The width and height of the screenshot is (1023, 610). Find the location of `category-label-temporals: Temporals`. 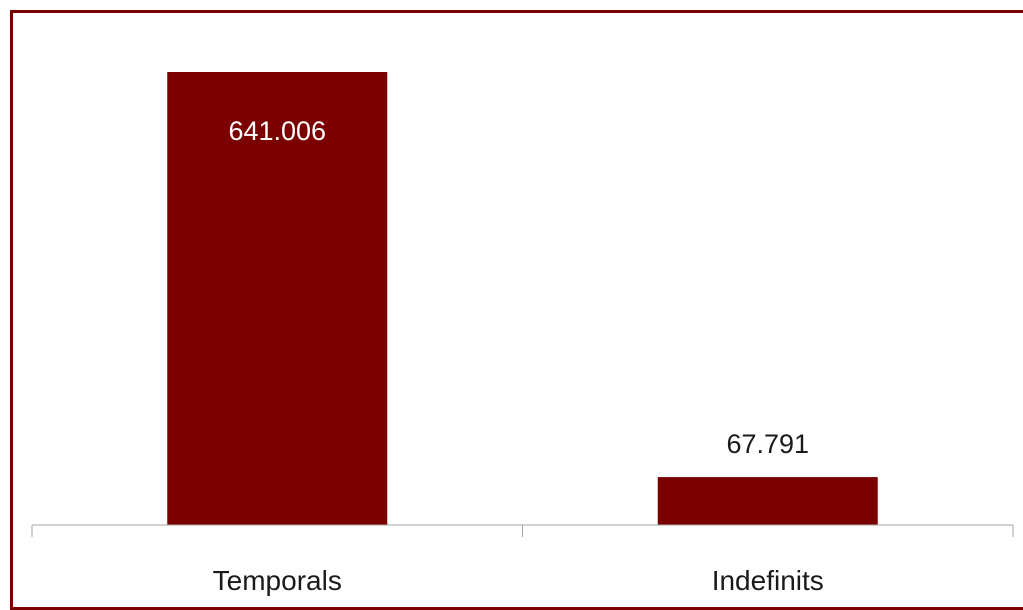

category-label-temporals: Temporals is located at coordinates (277, 580).